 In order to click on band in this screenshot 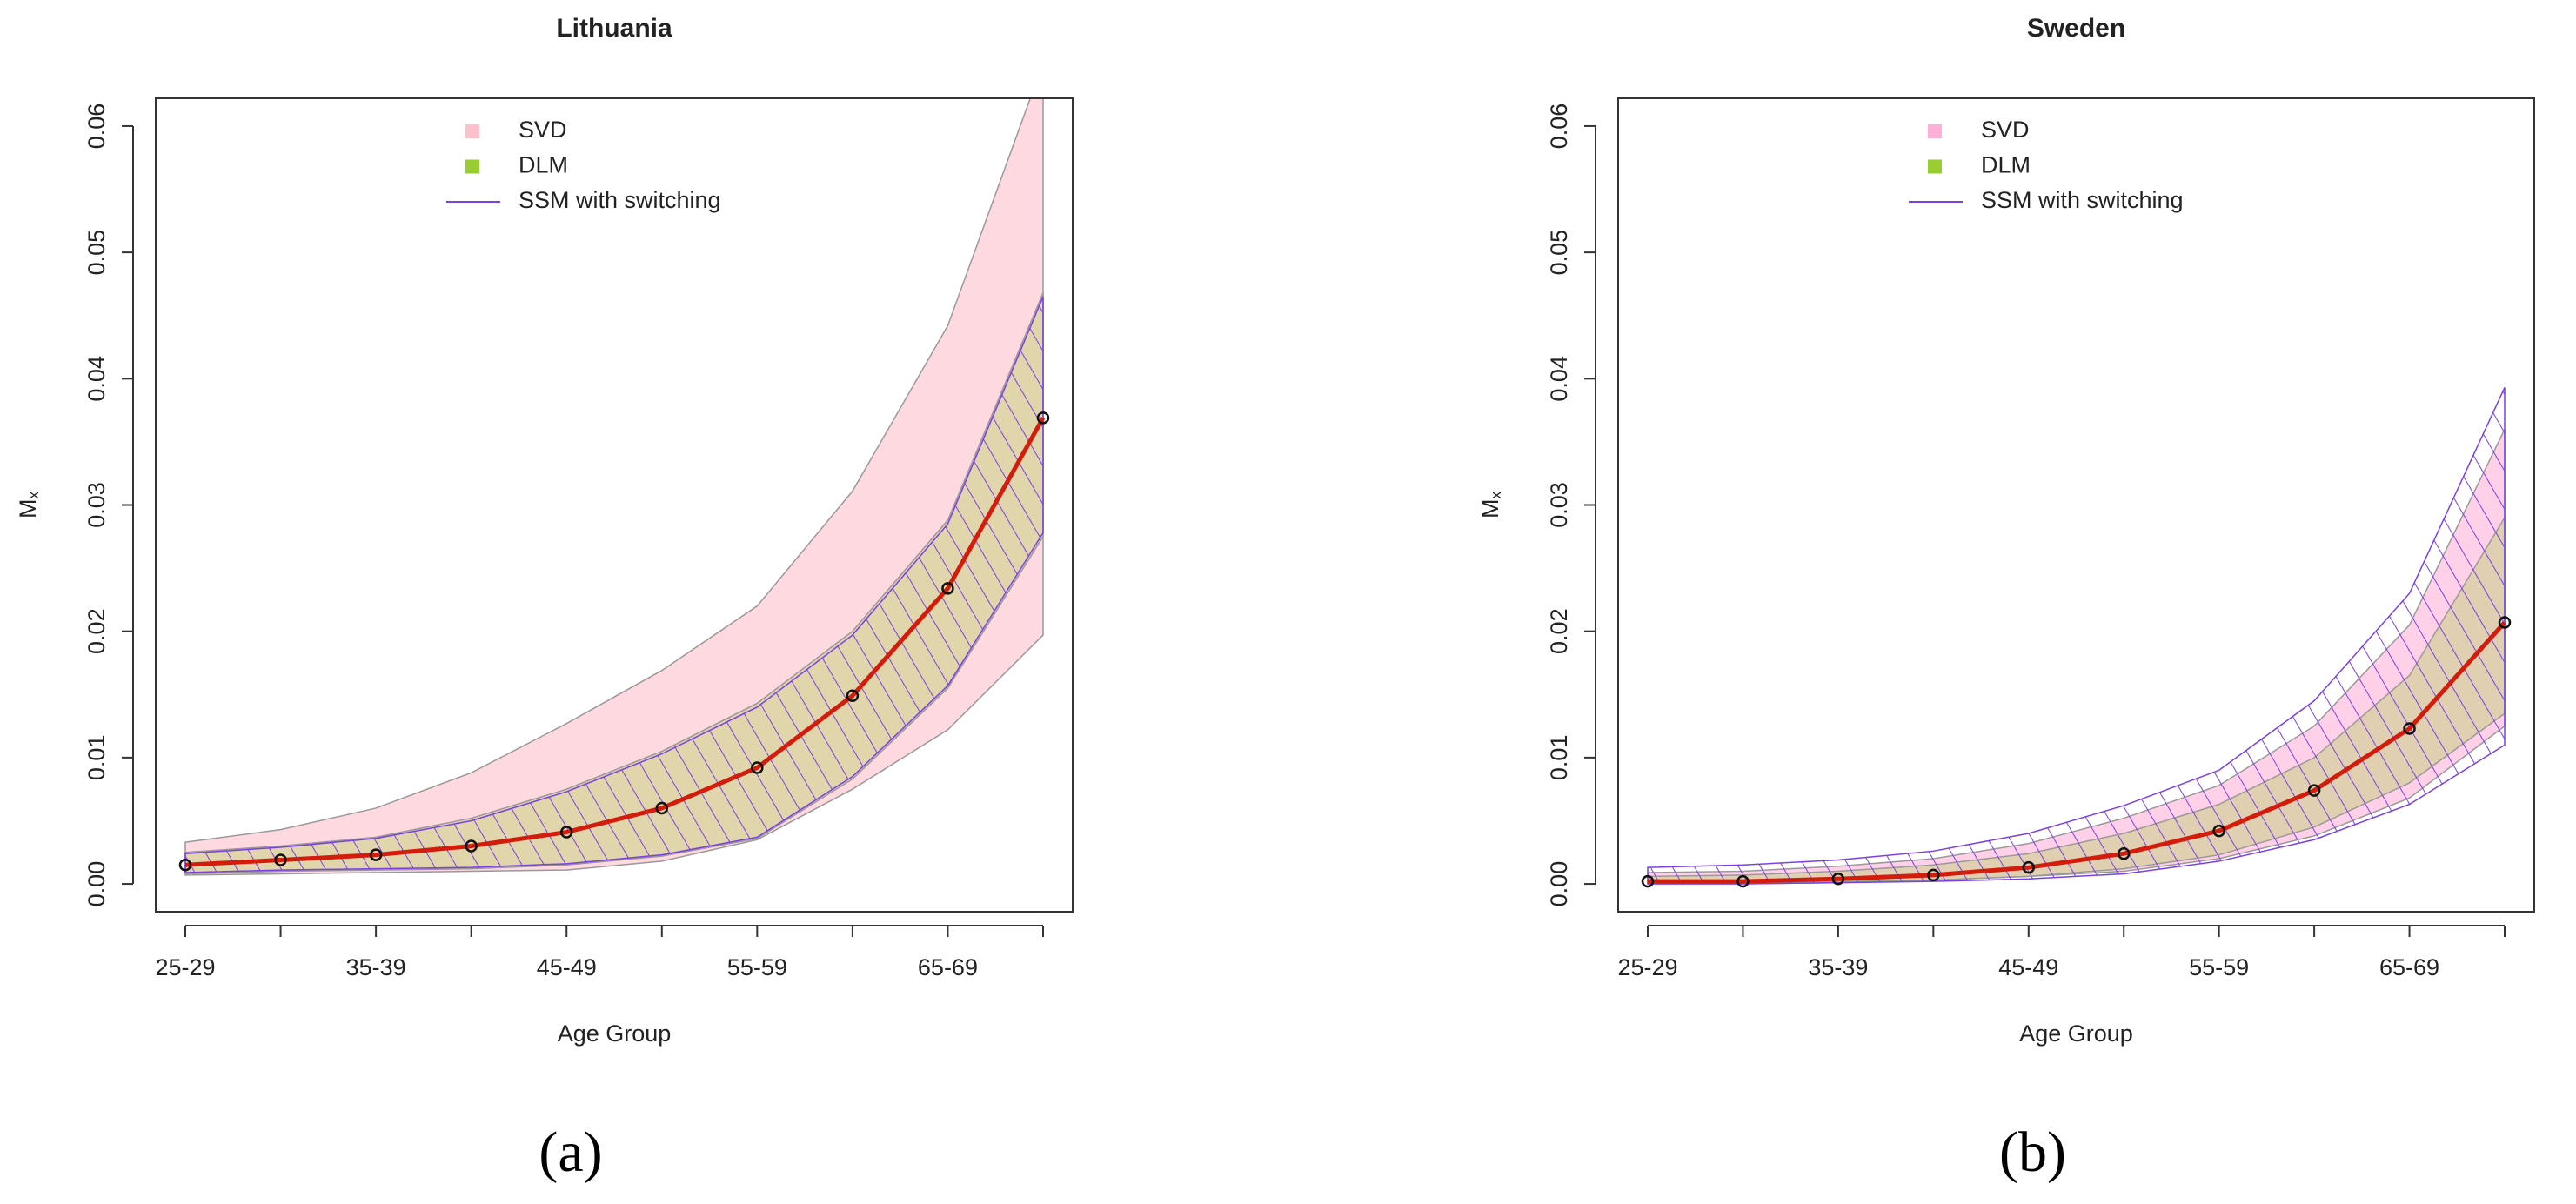, I will do `click(2076, 636)`.